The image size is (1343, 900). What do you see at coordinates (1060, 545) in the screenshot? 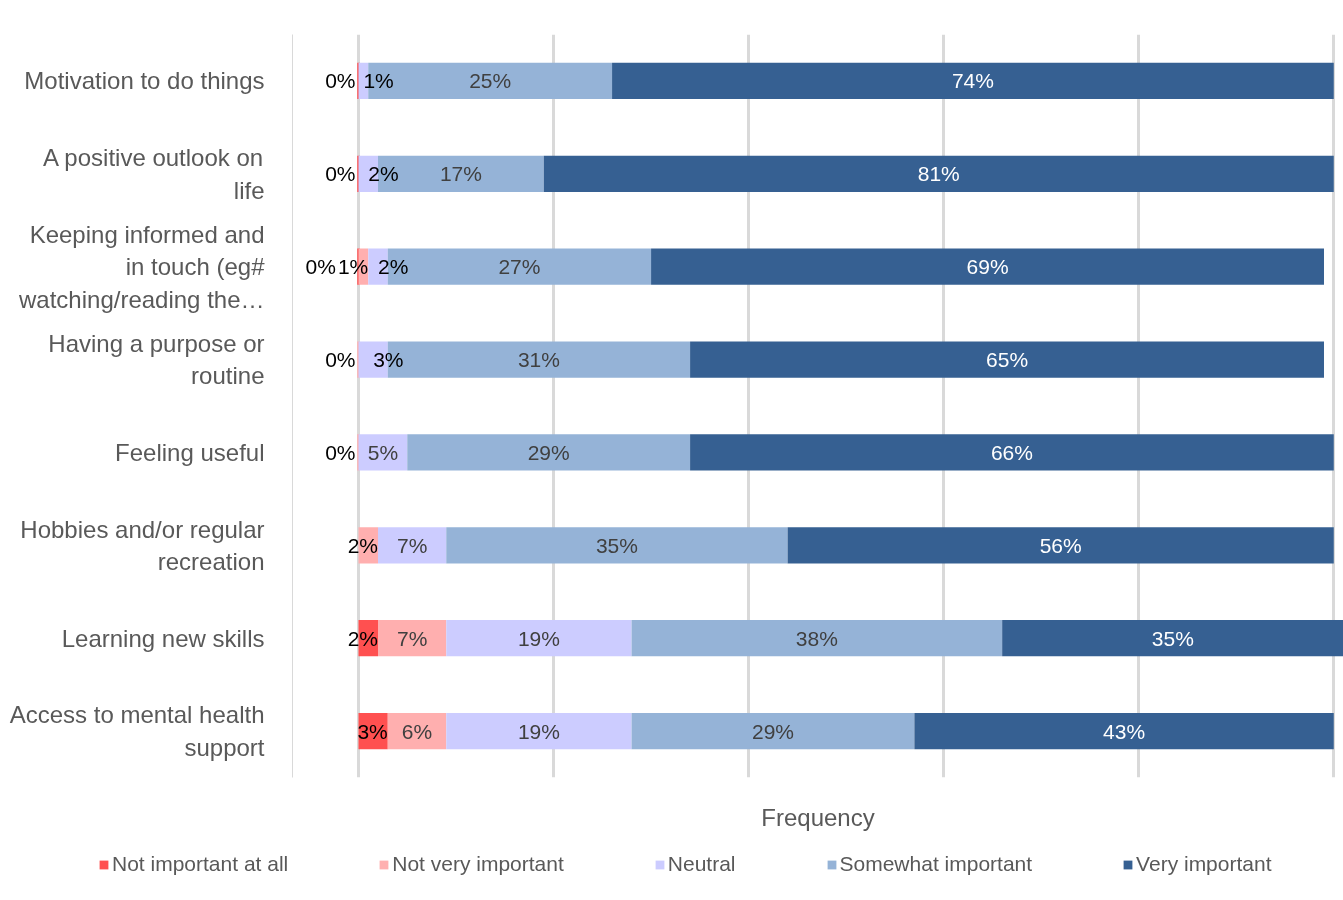
I see `data-label: 56%` at bounding box center [1060, 545].